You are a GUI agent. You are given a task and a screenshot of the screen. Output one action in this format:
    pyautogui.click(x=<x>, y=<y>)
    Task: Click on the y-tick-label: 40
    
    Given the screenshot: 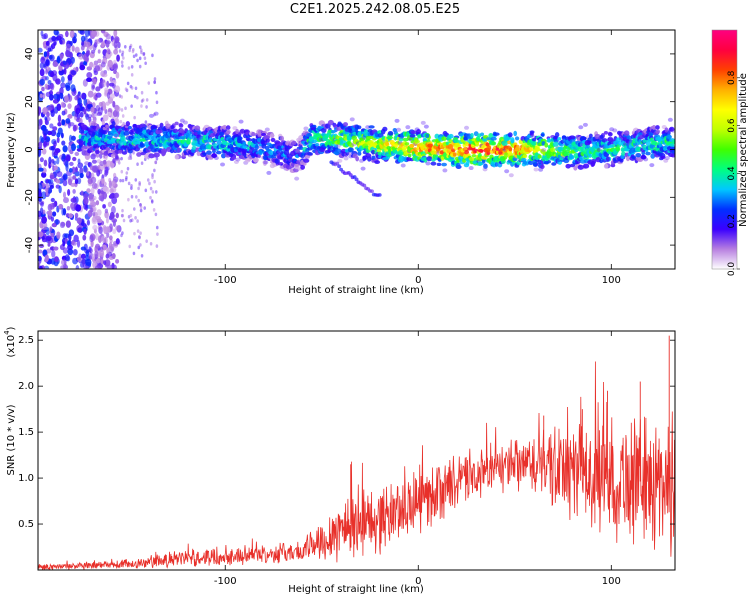 What is the action you would take?
    pyautogui.click(x=29, y=54)
    